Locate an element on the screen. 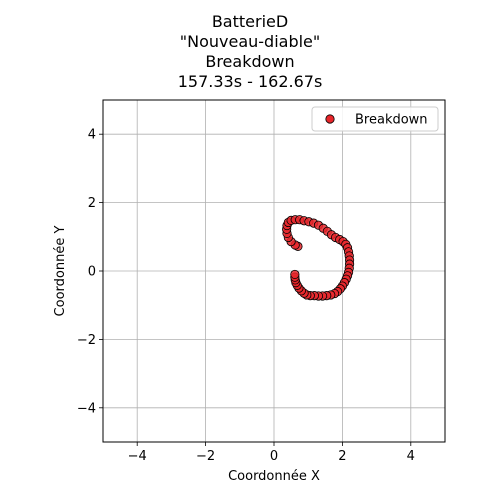 This screenshot has height=500, width=500. x-tick-label: 0 is located at coordinates (274, 456).